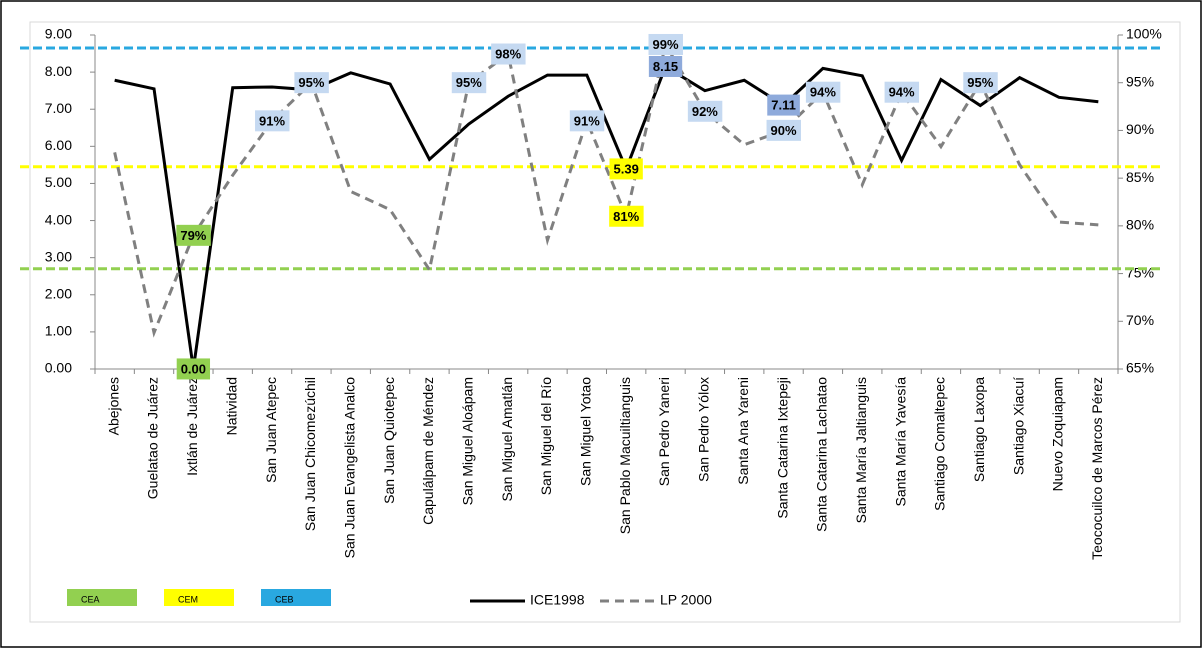  I want to click on x-tick-label: Nuevo Zoquiapam, so click(1058, 434).